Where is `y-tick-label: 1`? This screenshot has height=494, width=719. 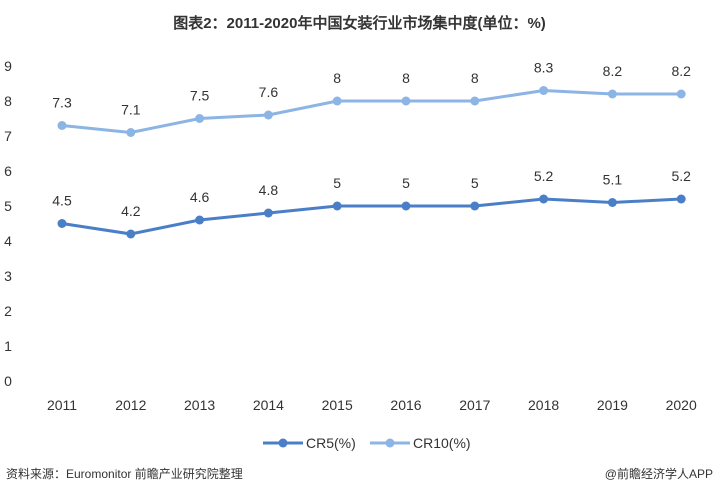
y-tick-label: 1 is located at coordinates (8, 346).